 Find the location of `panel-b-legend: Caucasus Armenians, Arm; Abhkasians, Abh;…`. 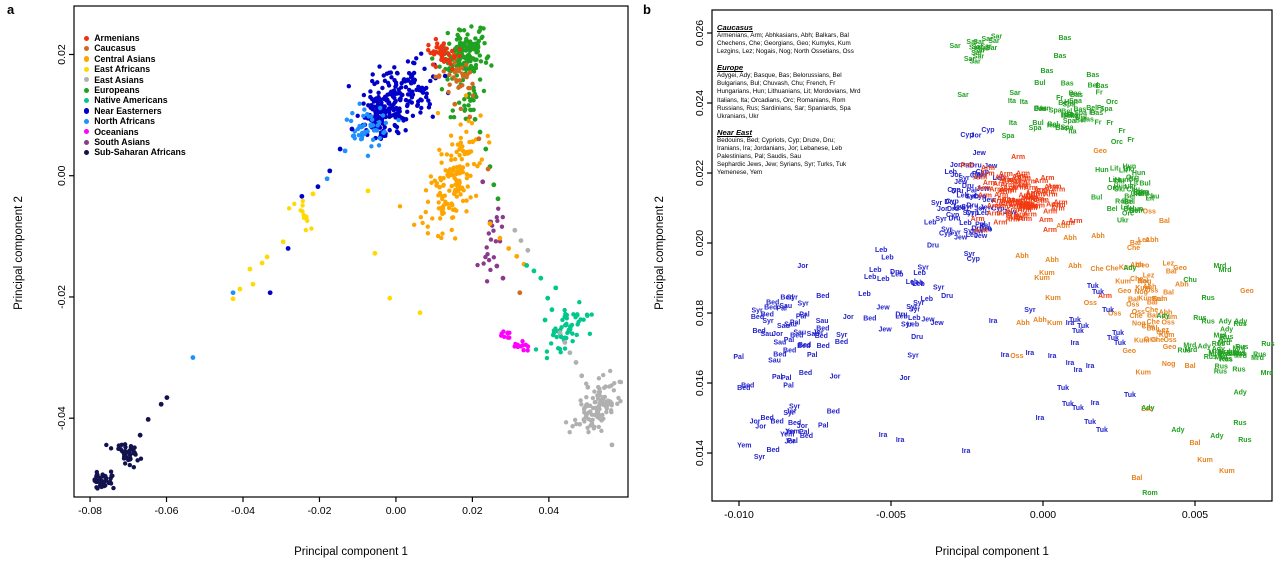

panel-b-legend: Caucasus Armenians, Arm; Abhkasians, Abh;… is located at coordinates (815, 96).